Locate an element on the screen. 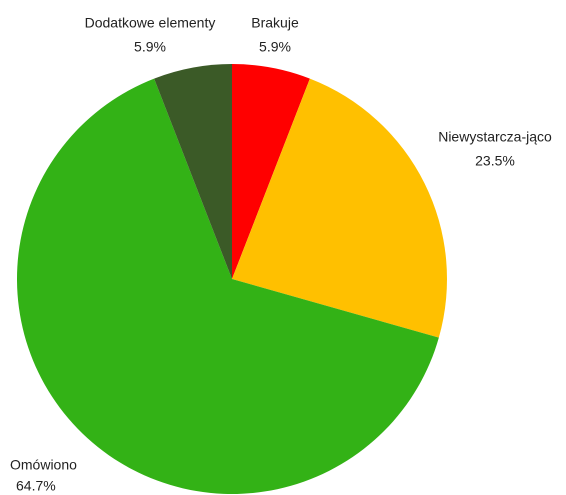 The height and width of the screenshot is (495, 566). slice-value-label: 64.7% is located at coordinates (36, 486).